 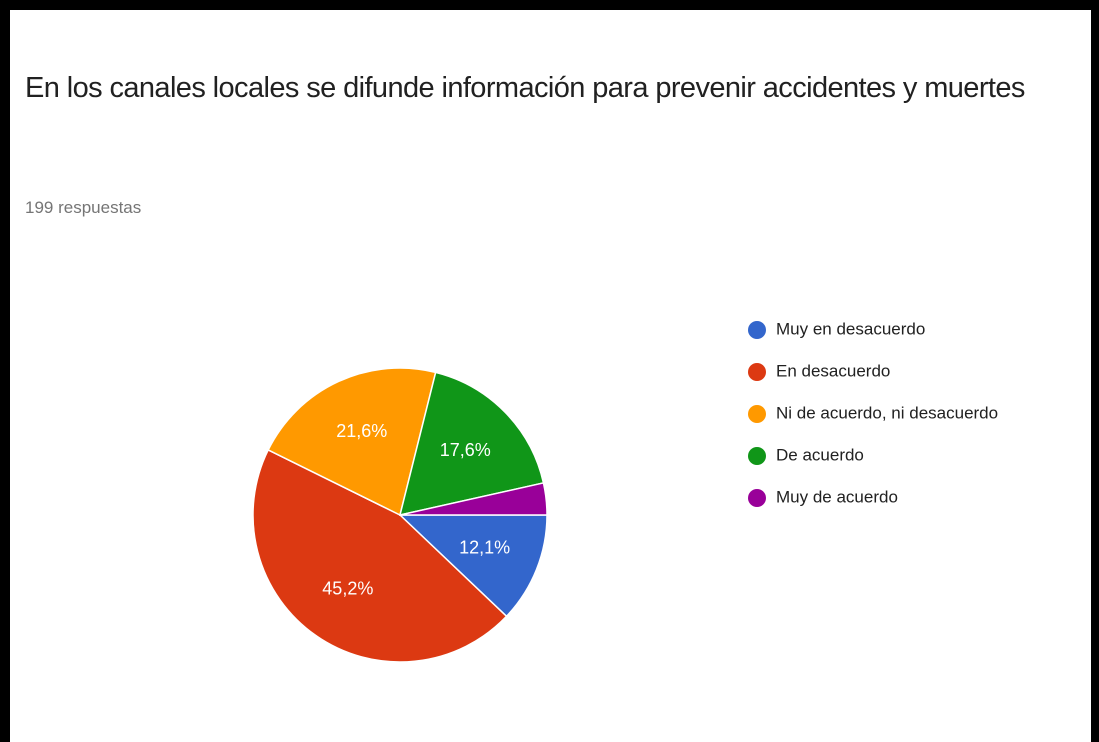 I want to click on legend-label: Muy en desacuerdo, so click(x=850, y=328).